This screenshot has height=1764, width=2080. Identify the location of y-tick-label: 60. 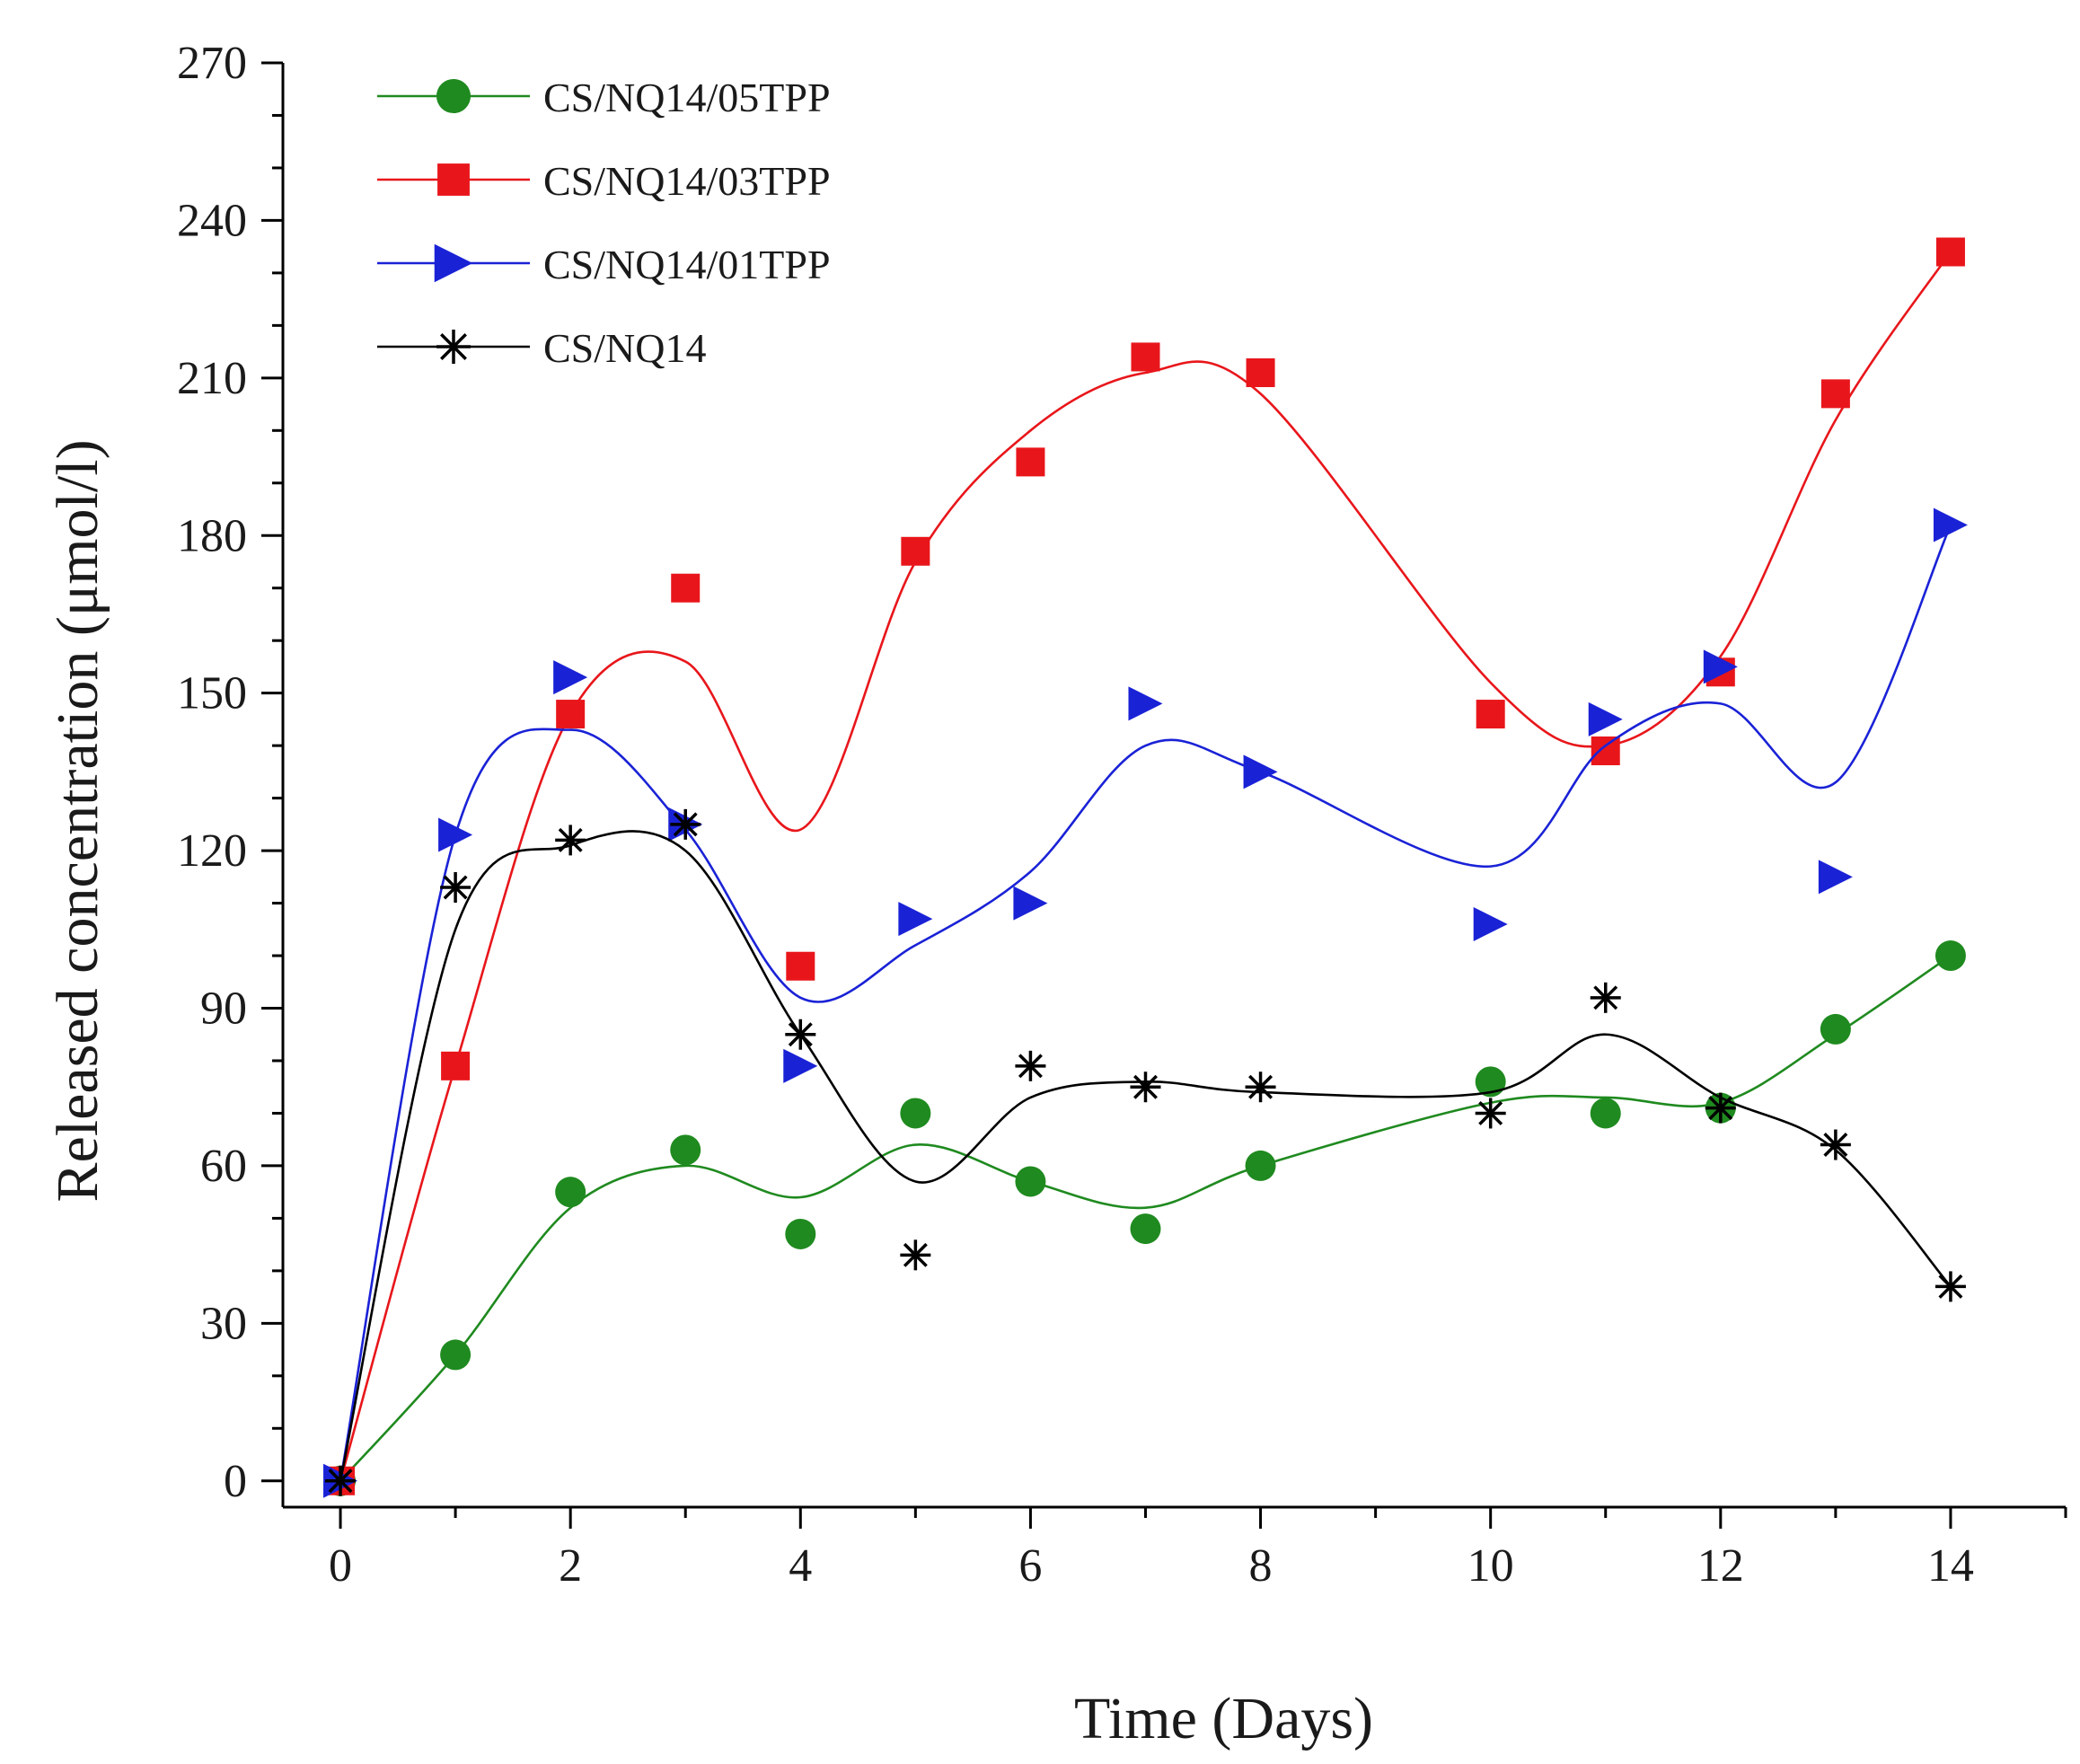
(224, 1166).